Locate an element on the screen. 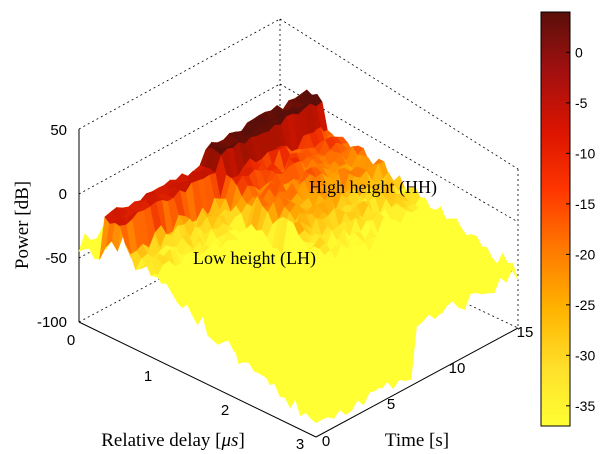 This screenshot has width=604, height=454. colorbar-tick-label: -35 is located at coordinates (585, 406).